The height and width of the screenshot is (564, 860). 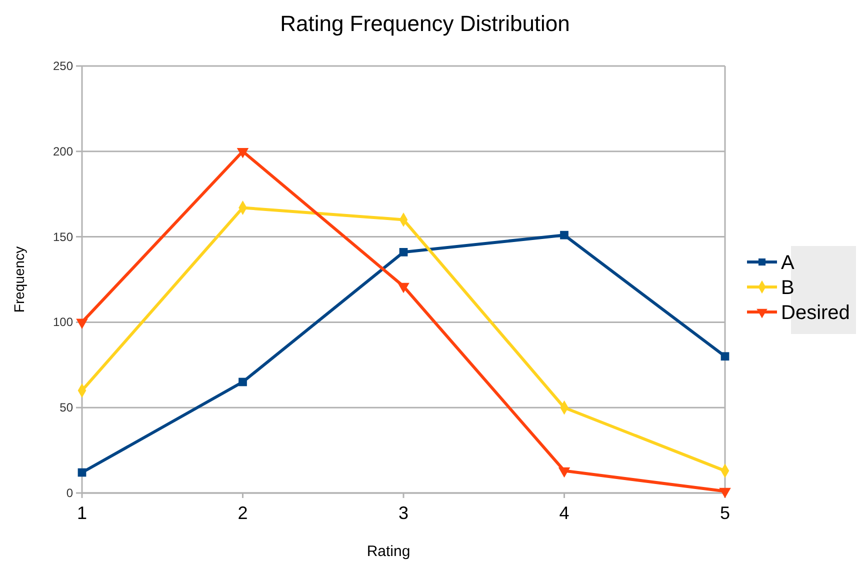 What do you see at coordinates (63, 237) in the screenshot?
I see `y-tick-label: 150` at bounding box center [63, 237].